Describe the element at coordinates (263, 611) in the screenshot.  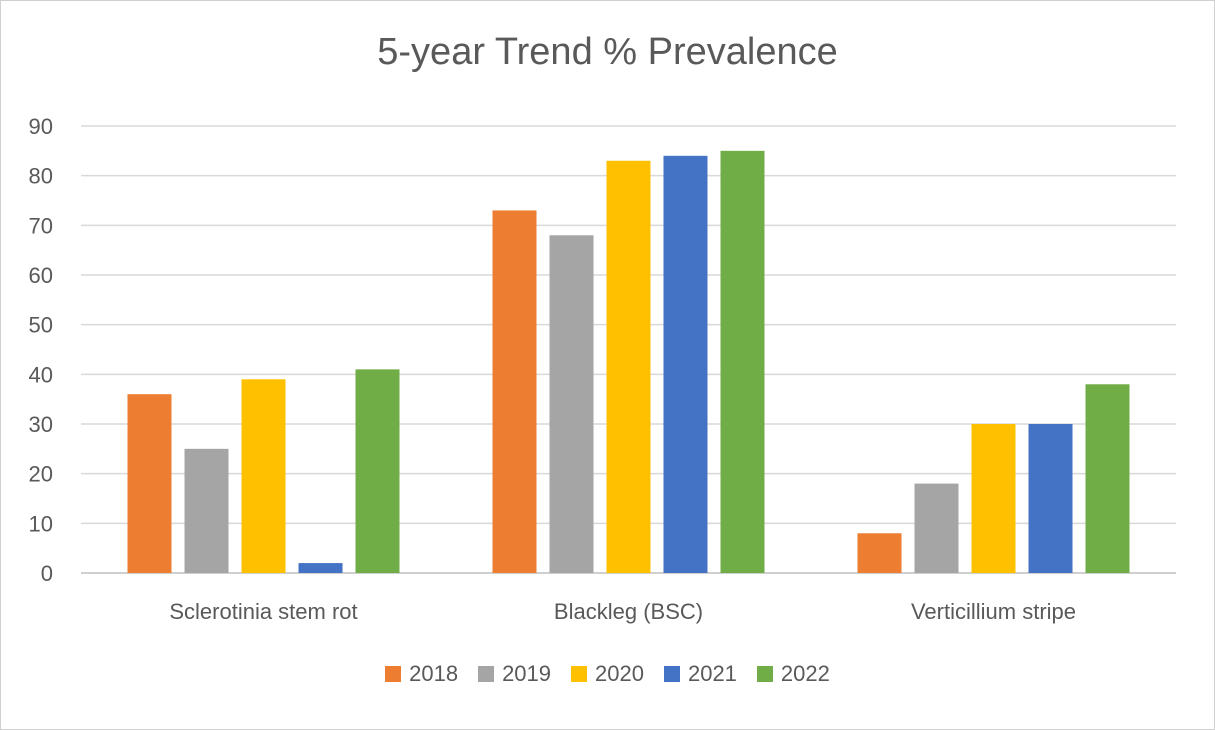
I see `x-category-label: Sclerotinia stem rot` at that location.